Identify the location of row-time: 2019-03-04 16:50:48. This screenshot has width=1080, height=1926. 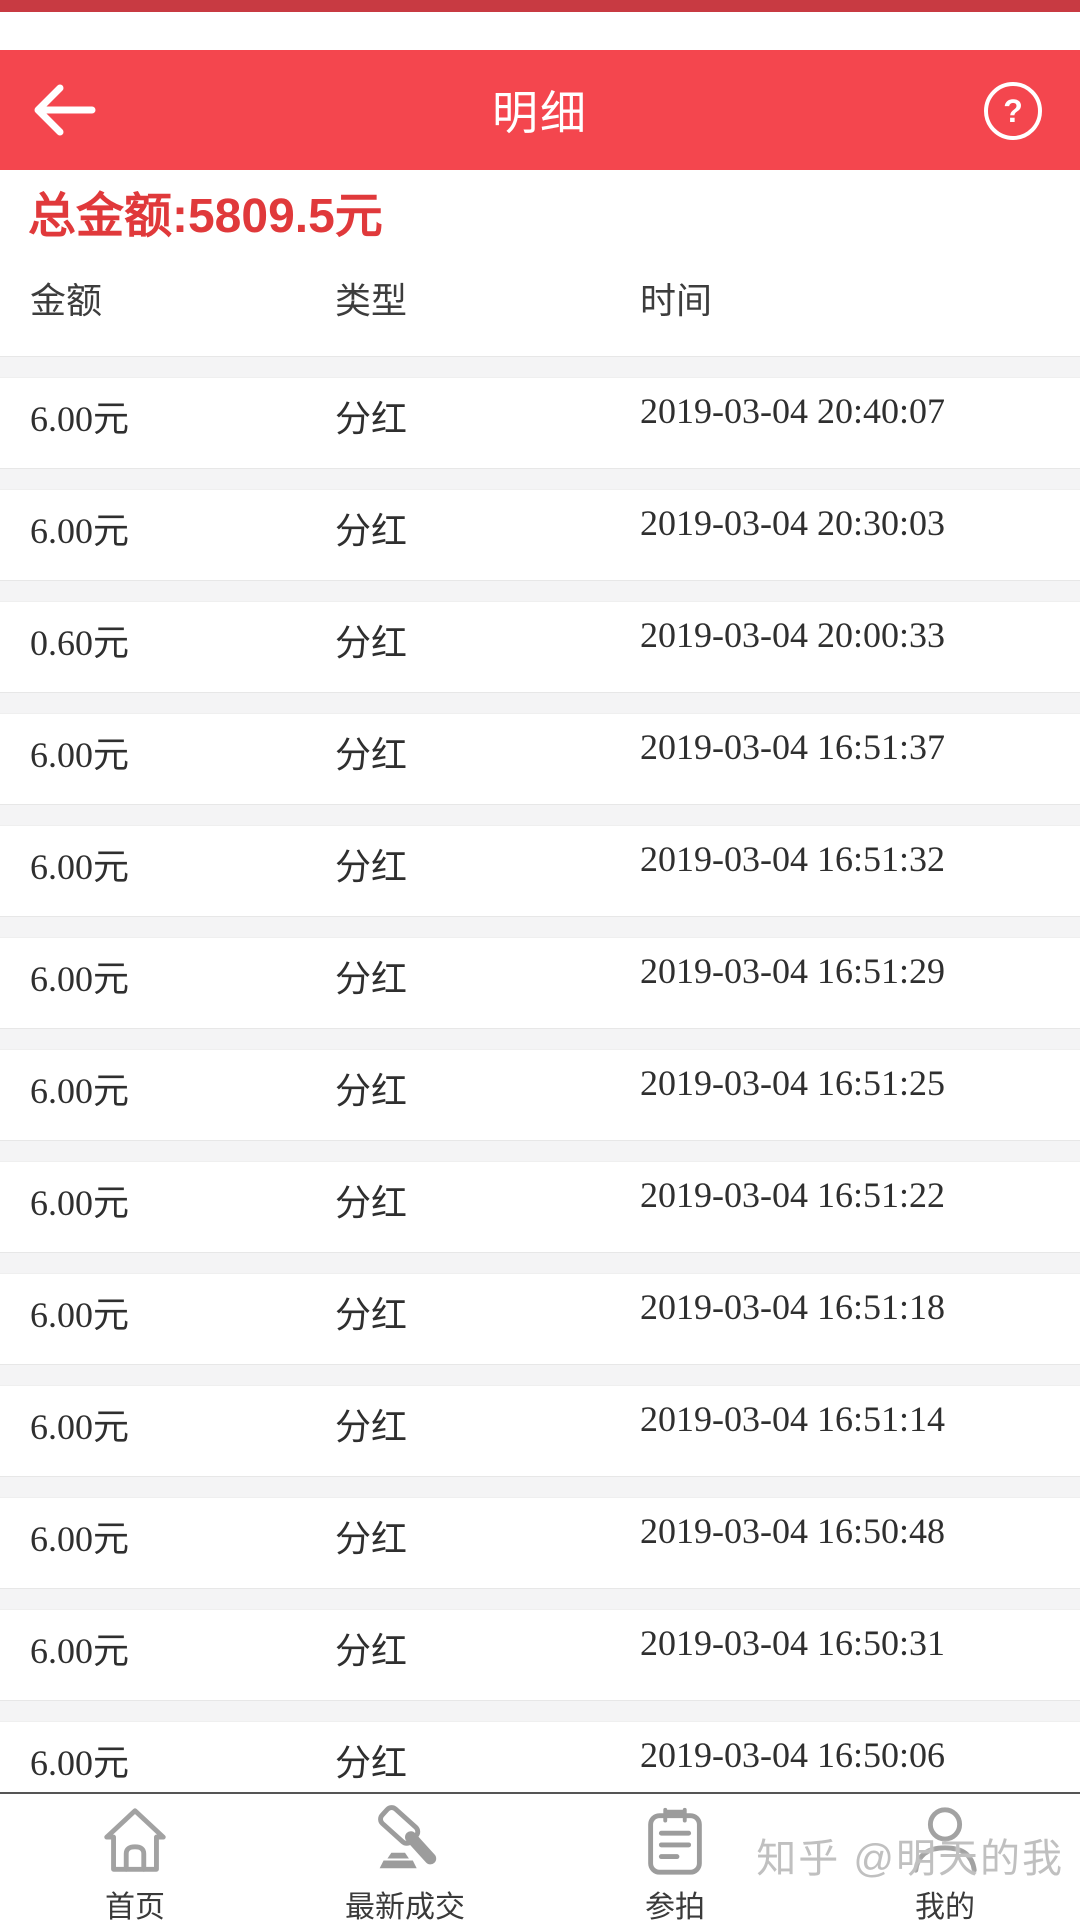
(792, 1531).